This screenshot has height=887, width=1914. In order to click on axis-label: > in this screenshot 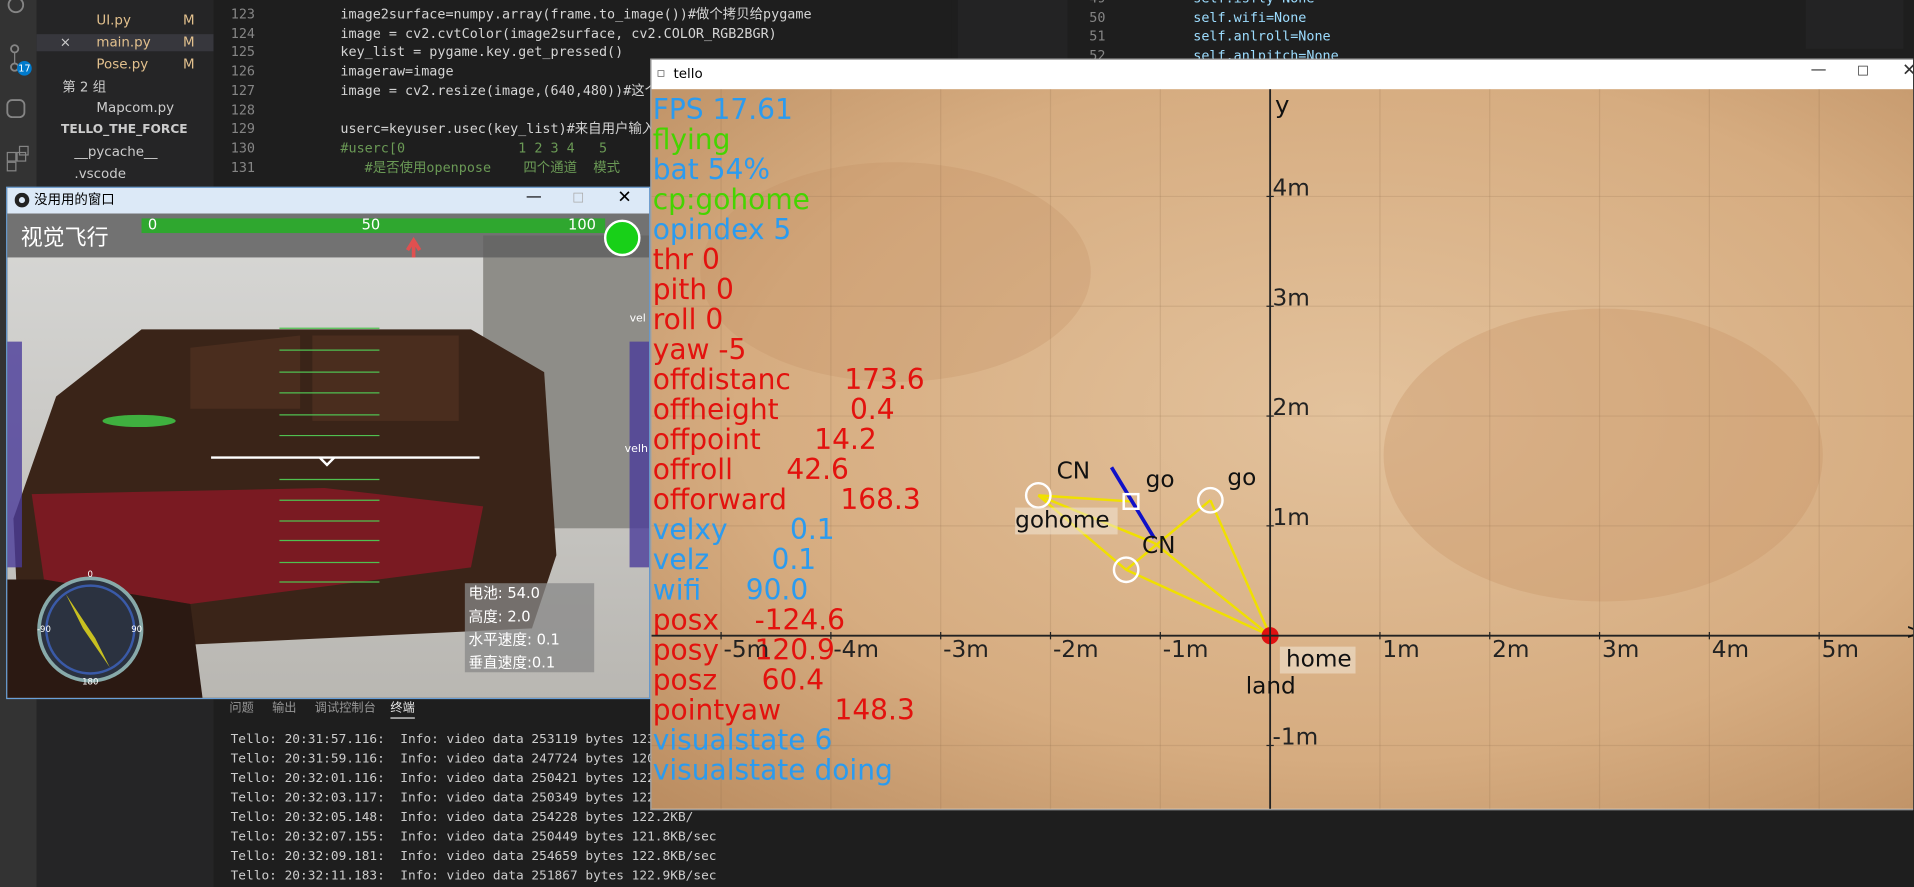, I will do `click(1909, 632)`.